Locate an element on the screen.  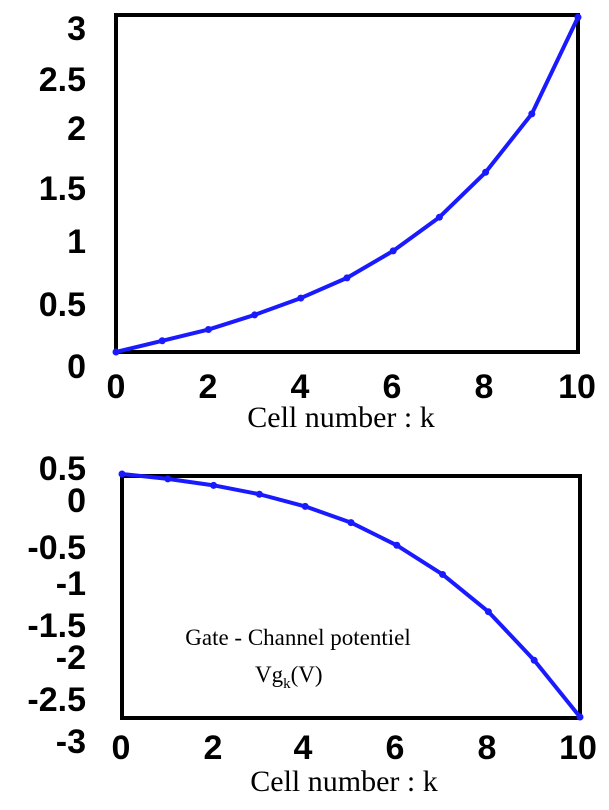
chart2-annotation-unit-tail: (V) is located at coordinates (307, 674).